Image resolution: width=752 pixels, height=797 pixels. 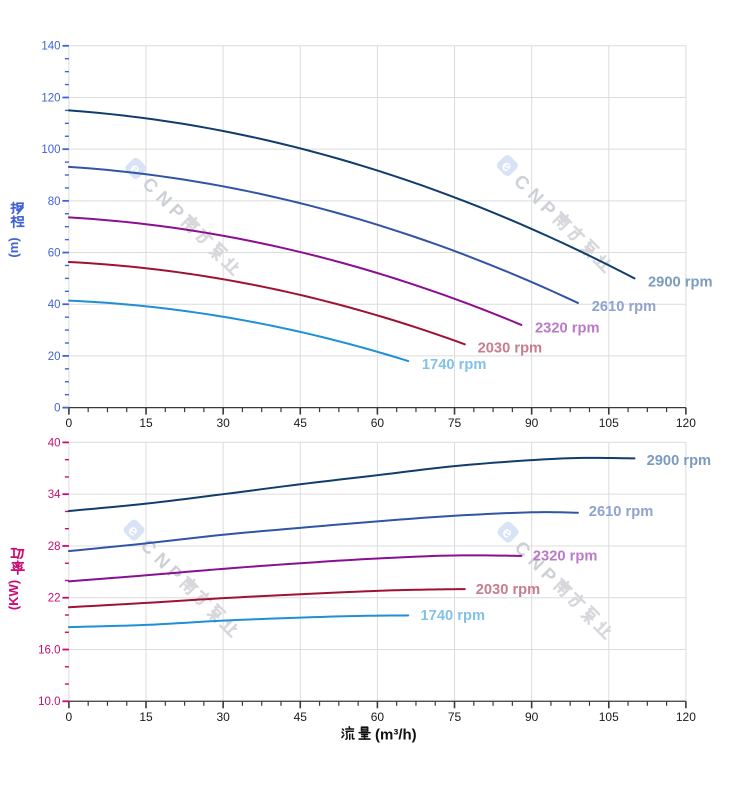 I want to click on svg-text: 22, so click(x=54, y=599).